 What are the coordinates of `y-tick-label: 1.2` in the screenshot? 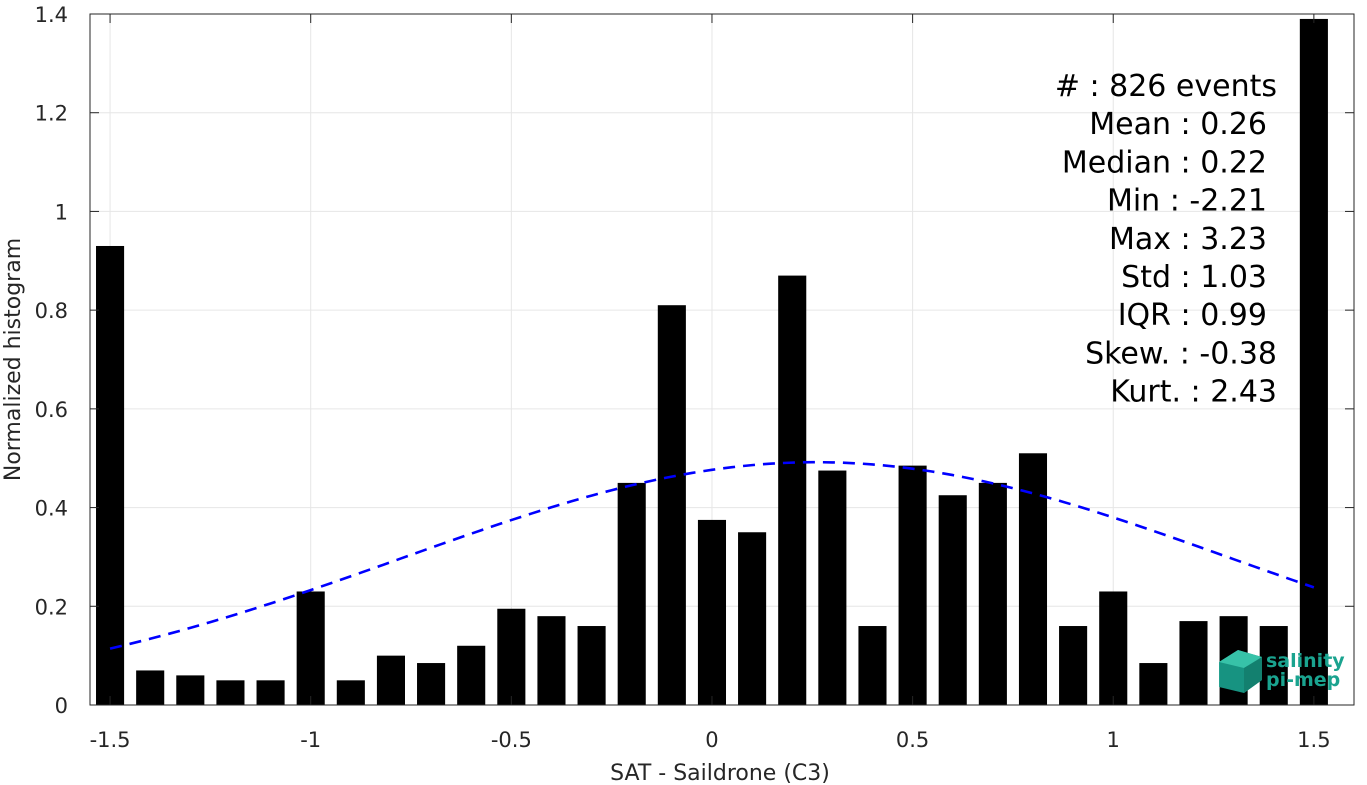 It's located at (51, 114).